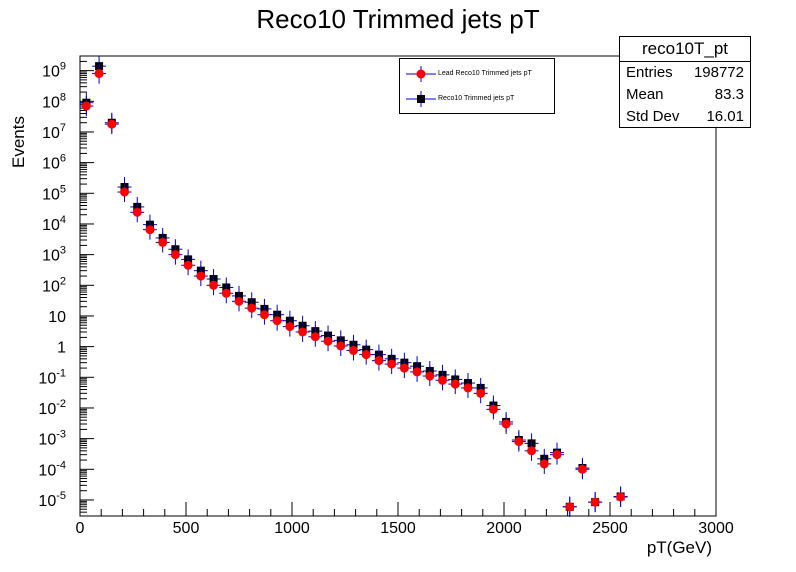  What do you see at coordinates (679, 547) in the screenshot?
I see `x-axis-label: pT(GeV)` at bounding box center [679, 547].